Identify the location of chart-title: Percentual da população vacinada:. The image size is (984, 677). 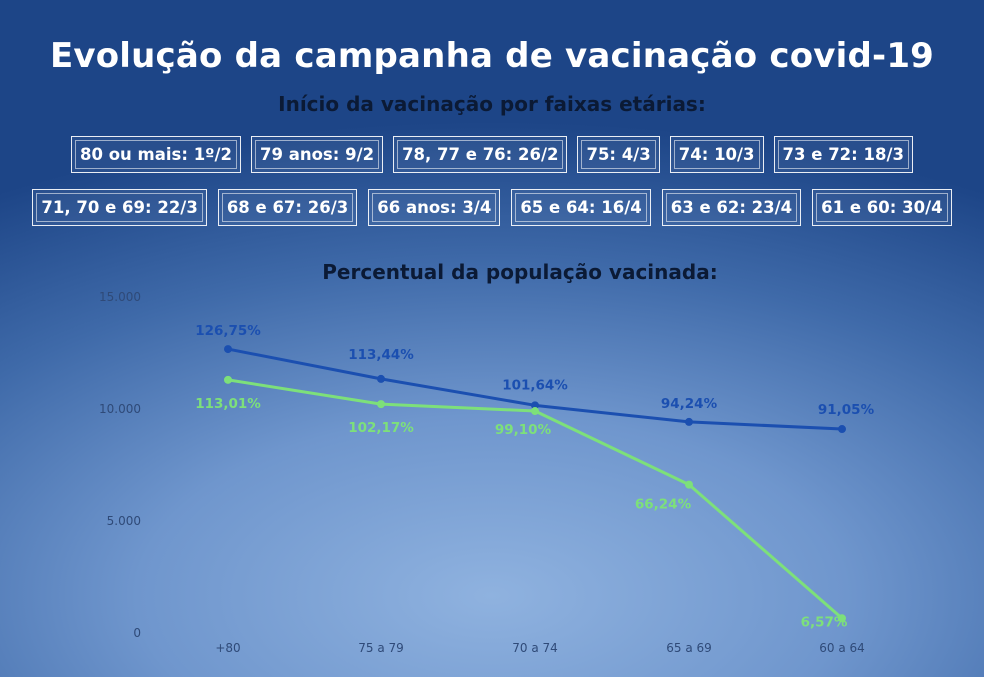
(520, 272).